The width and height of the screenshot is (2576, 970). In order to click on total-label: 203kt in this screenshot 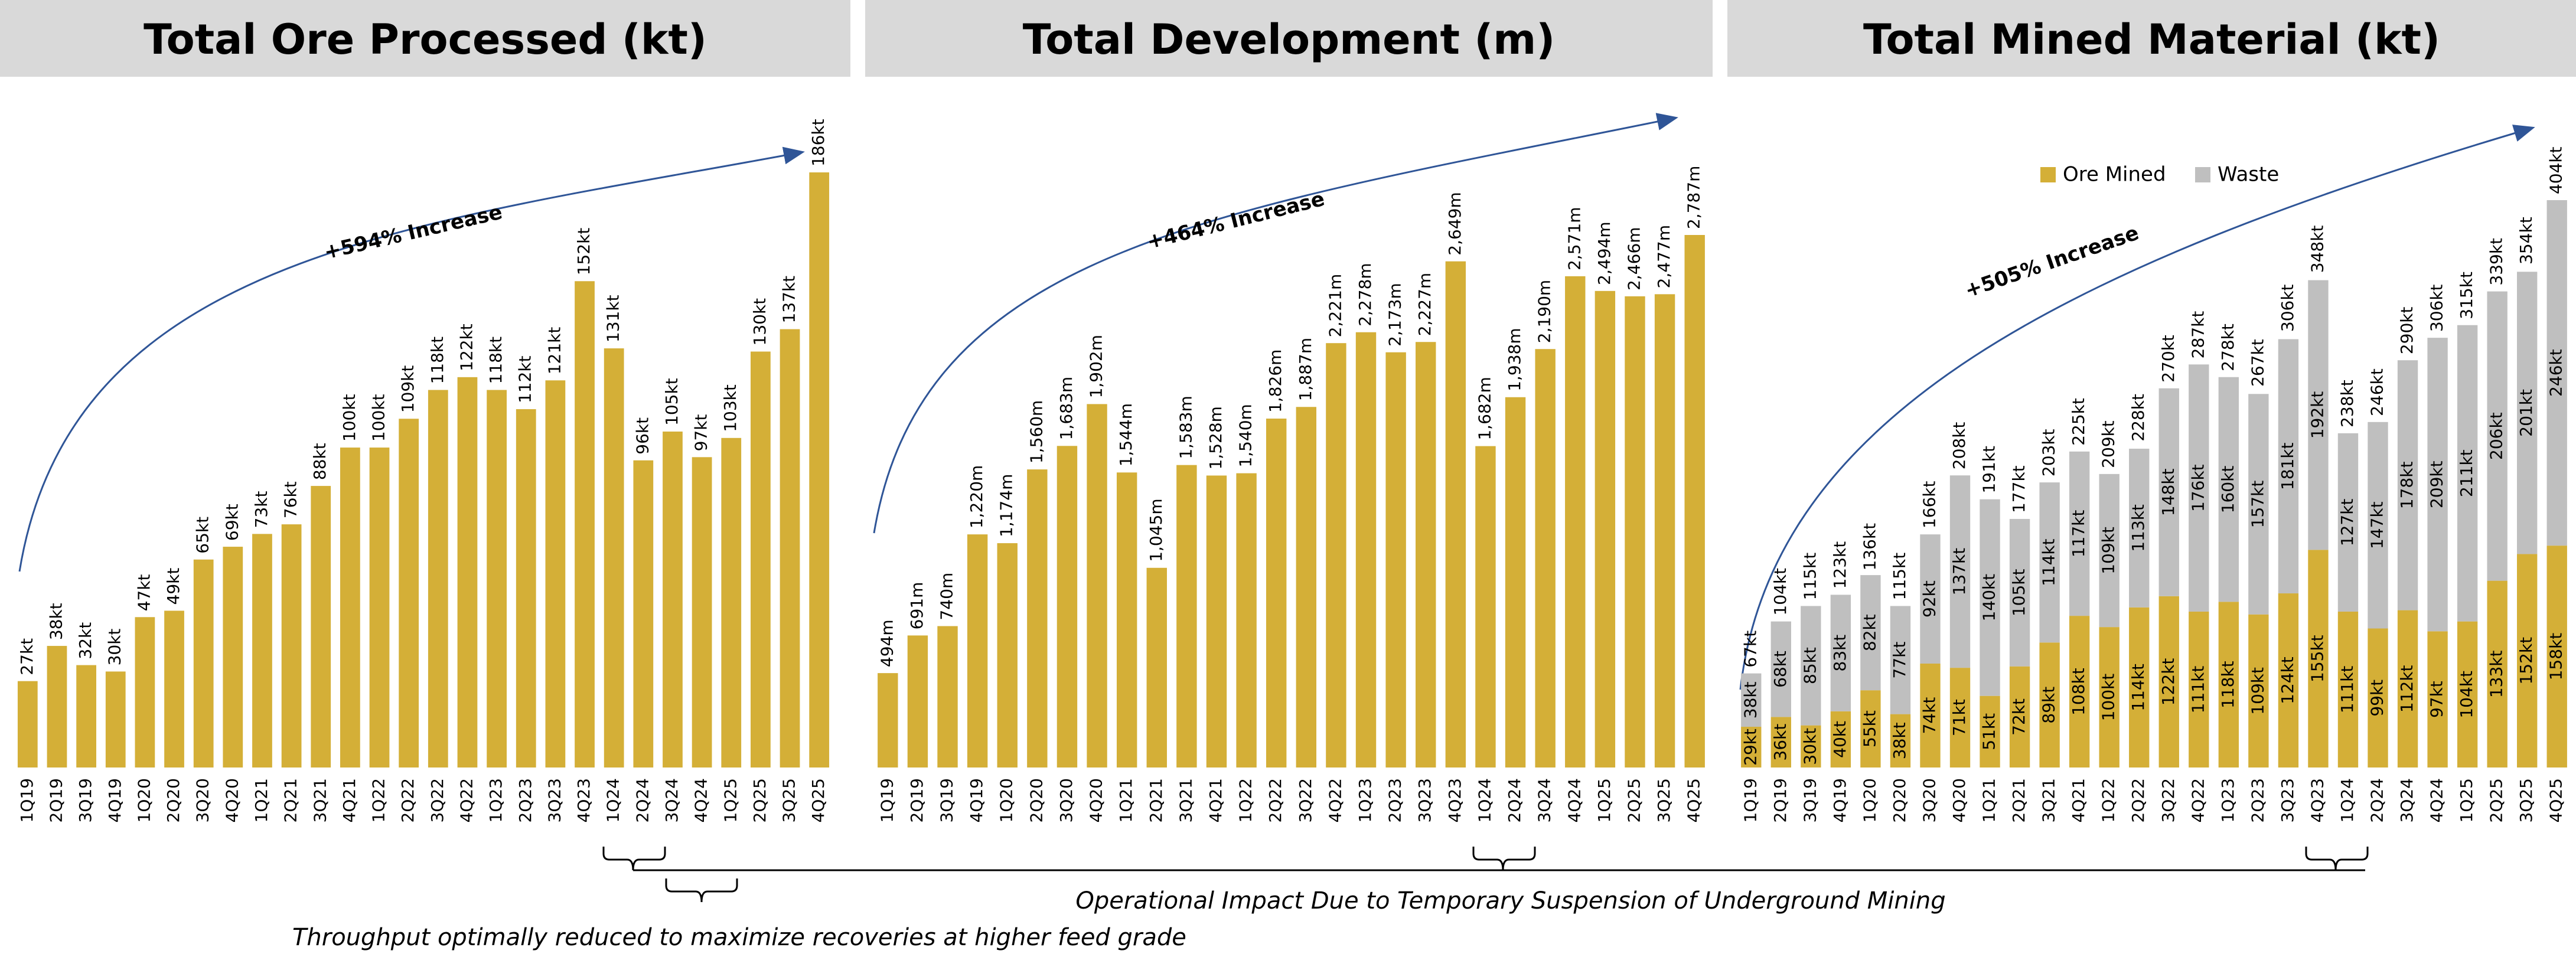, I will do `click(2049, 452)`.